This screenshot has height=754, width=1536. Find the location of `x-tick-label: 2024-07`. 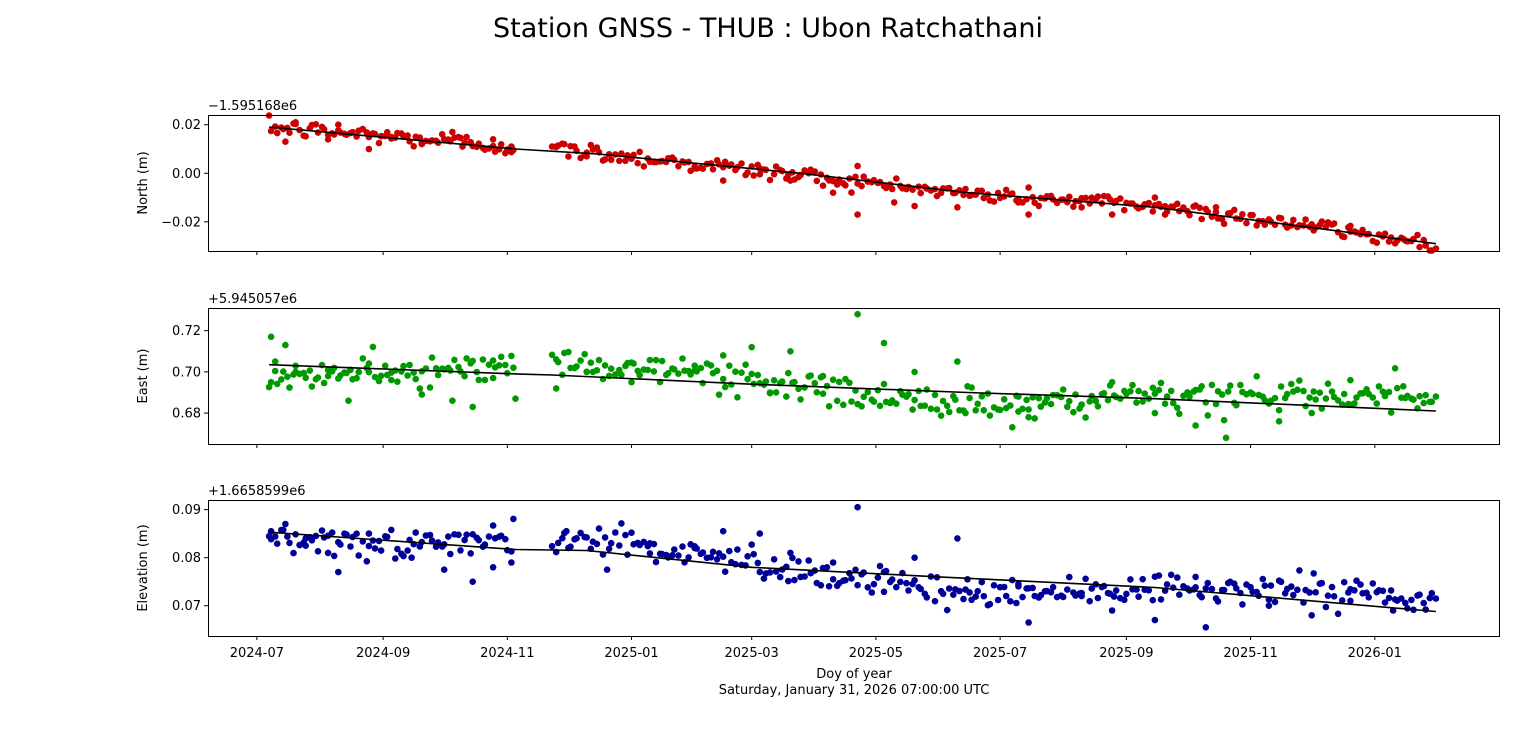

x-tick-label: 2024-07 is located at coordinates (257, 653).